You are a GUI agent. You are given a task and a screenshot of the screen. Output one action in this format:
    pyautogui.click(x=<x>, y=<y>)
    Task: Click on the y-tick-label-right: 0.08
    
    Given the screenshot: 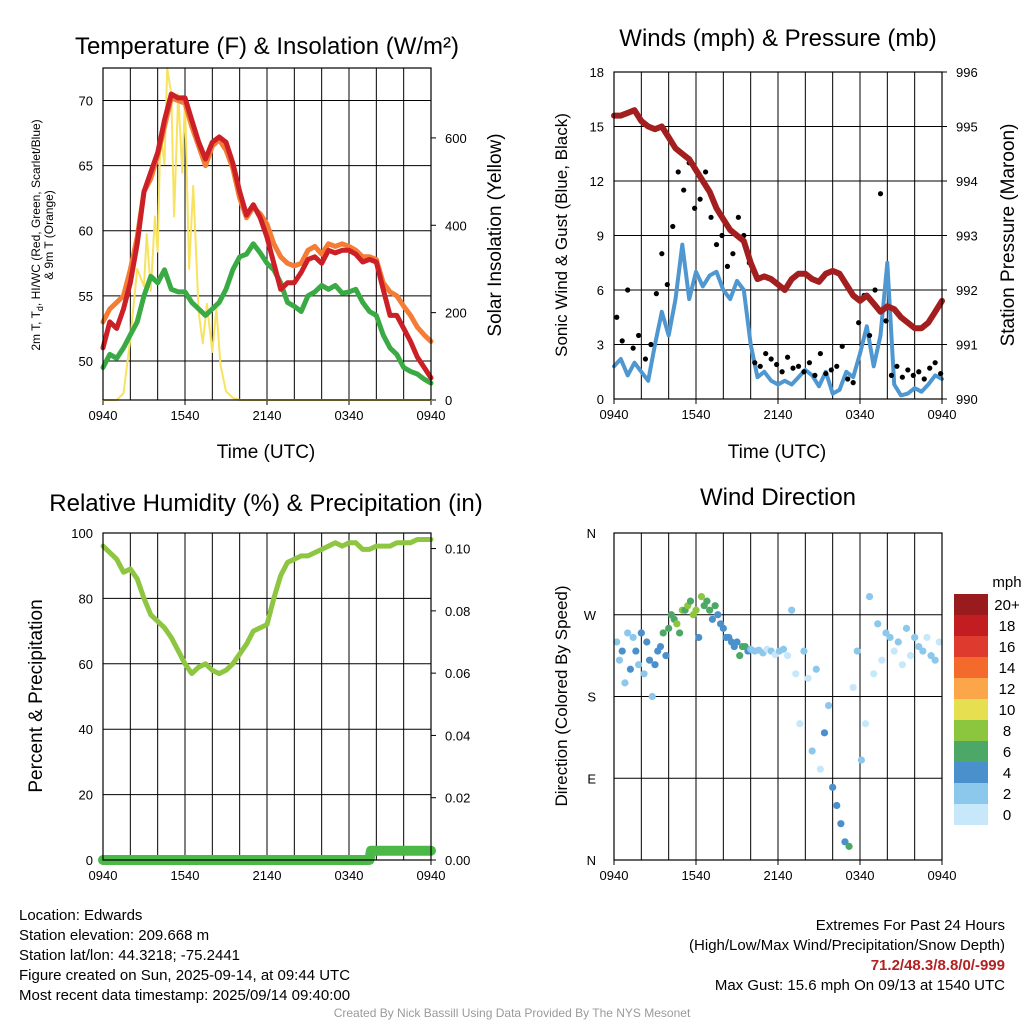 What is the action you would take?
    pyautogui.click(x=457, y=611)
    